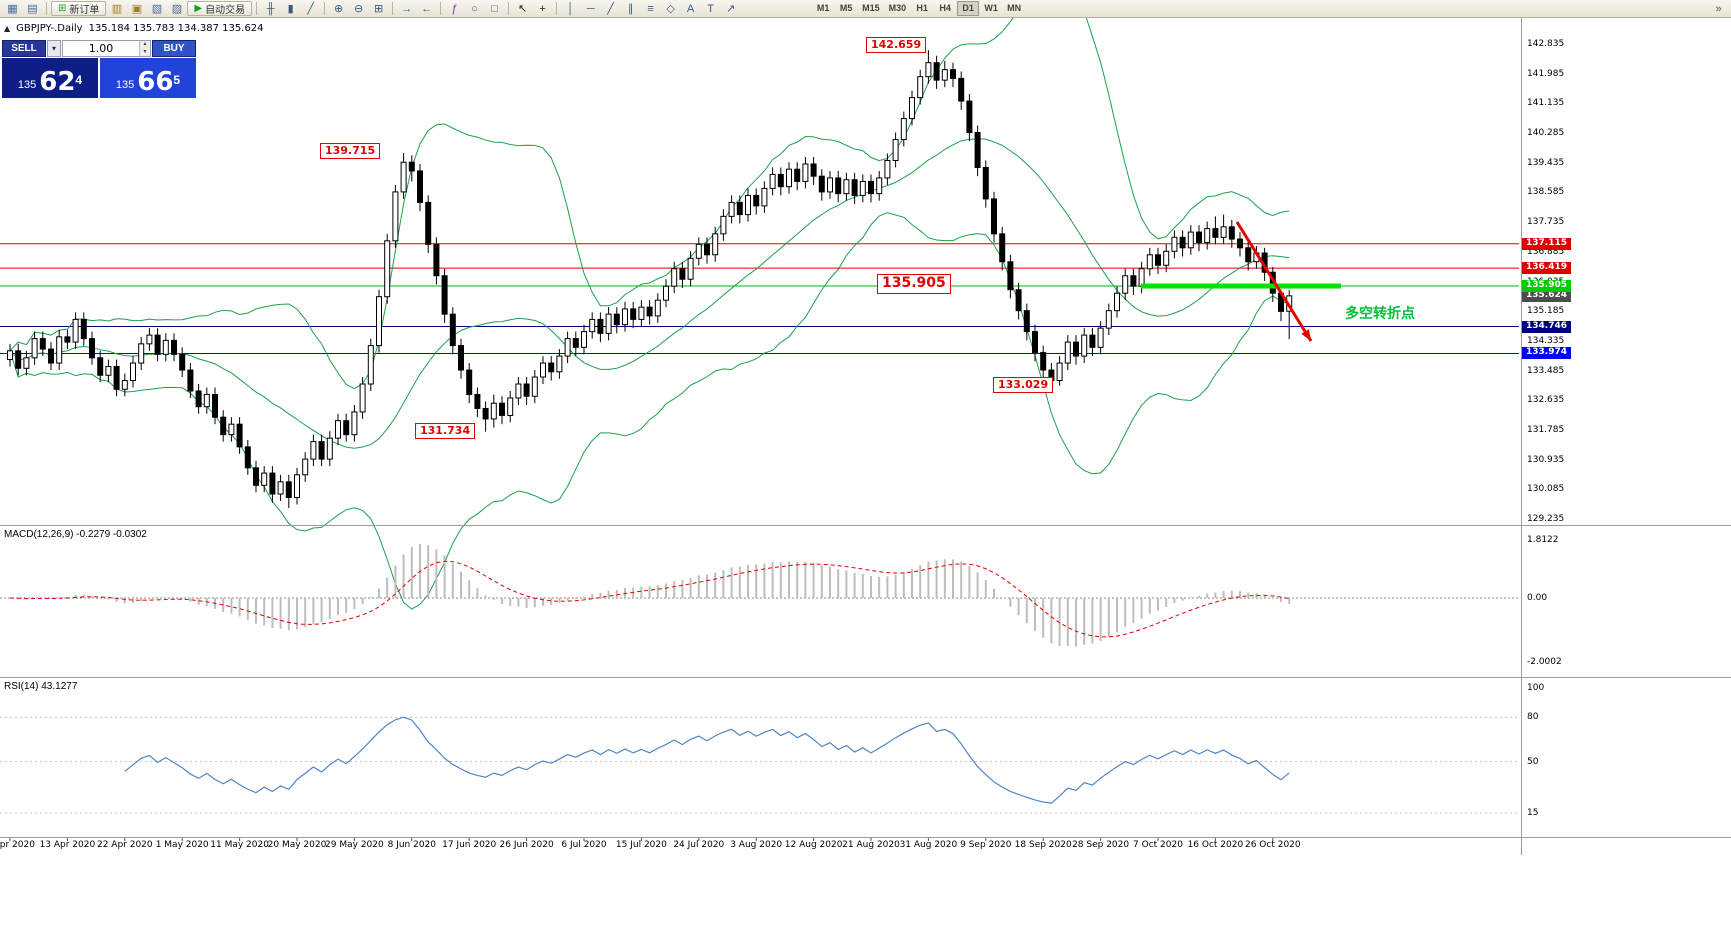  I want to click on macd-layer, so click(759, 595).